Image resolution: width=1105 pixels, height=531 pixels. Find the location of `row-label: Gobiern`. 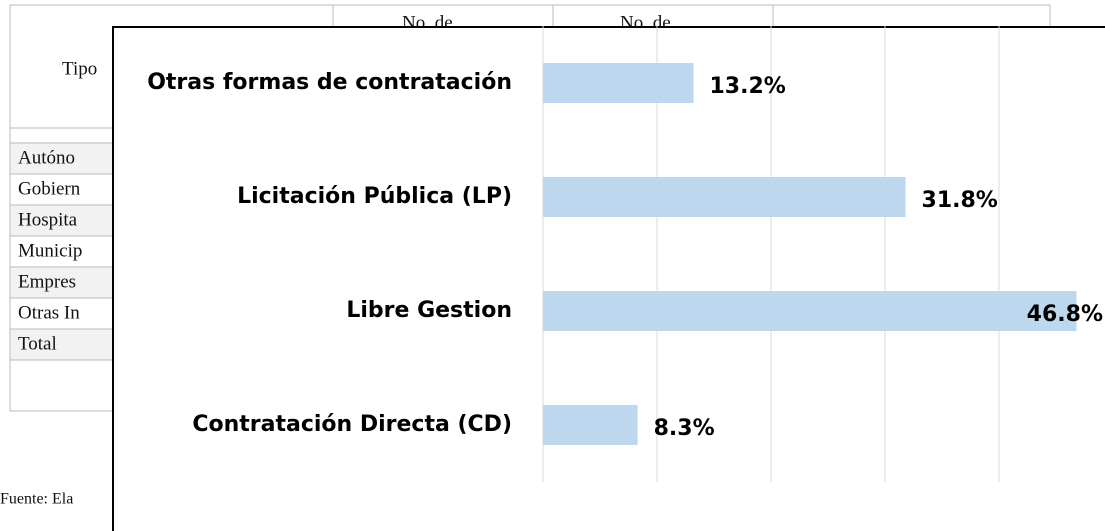

row-label: Gobiern is located at coordinates (49, 188).